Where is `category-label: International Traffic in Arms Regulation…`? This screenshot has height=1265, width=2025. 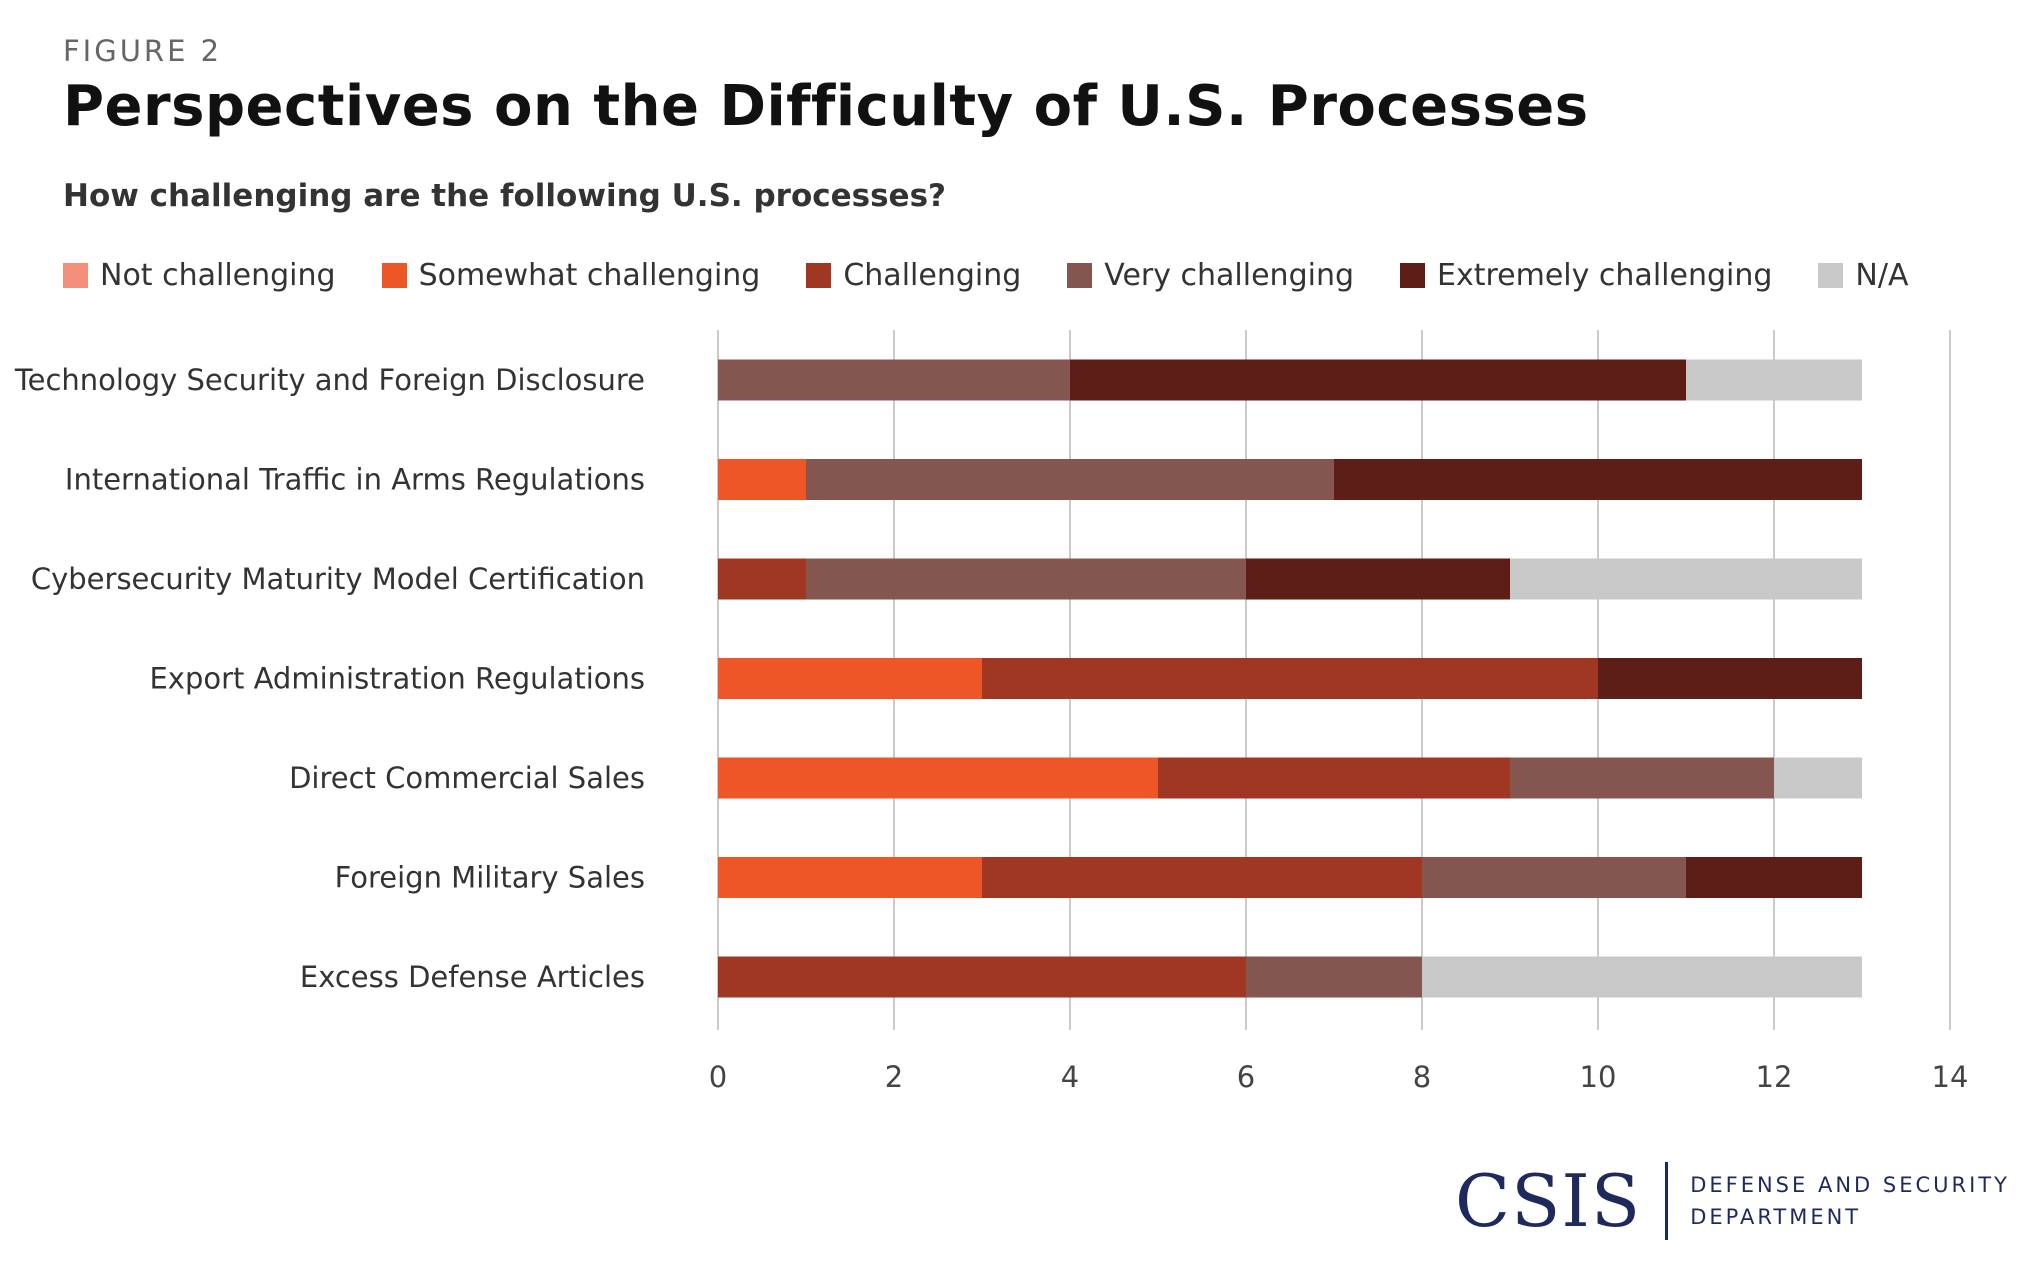
category-label: International Traffic in Arms Regulation… is located at coordinates (355, 480).